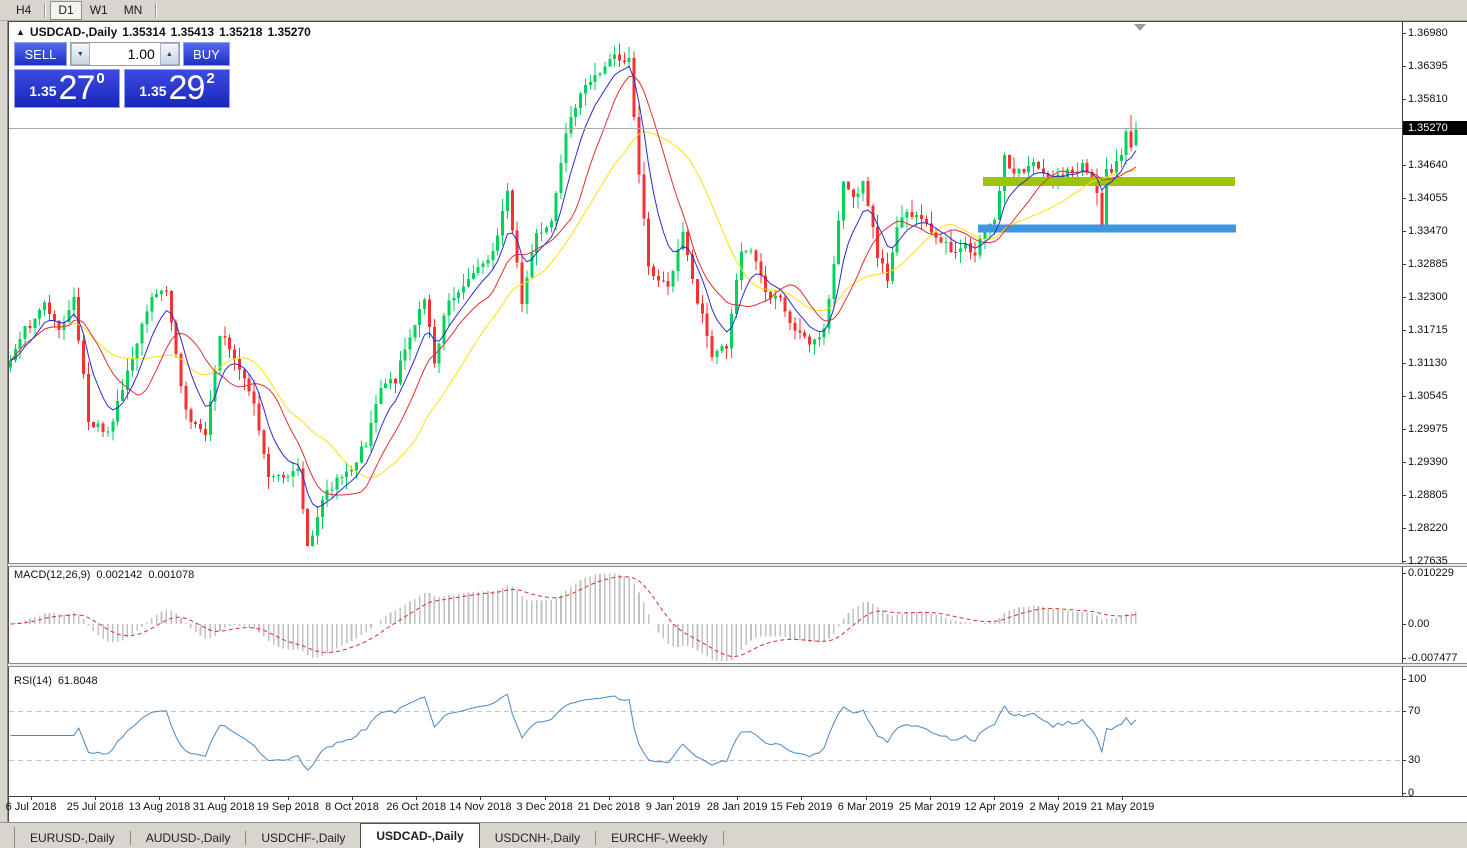 Image resolution: width=1467 pixels, height=848 pixels. What do you see at coordinates (159, 807) in the screenshot?
I see `time-axis-label: 13 Aug 2018` at bounding box center [159, 807].